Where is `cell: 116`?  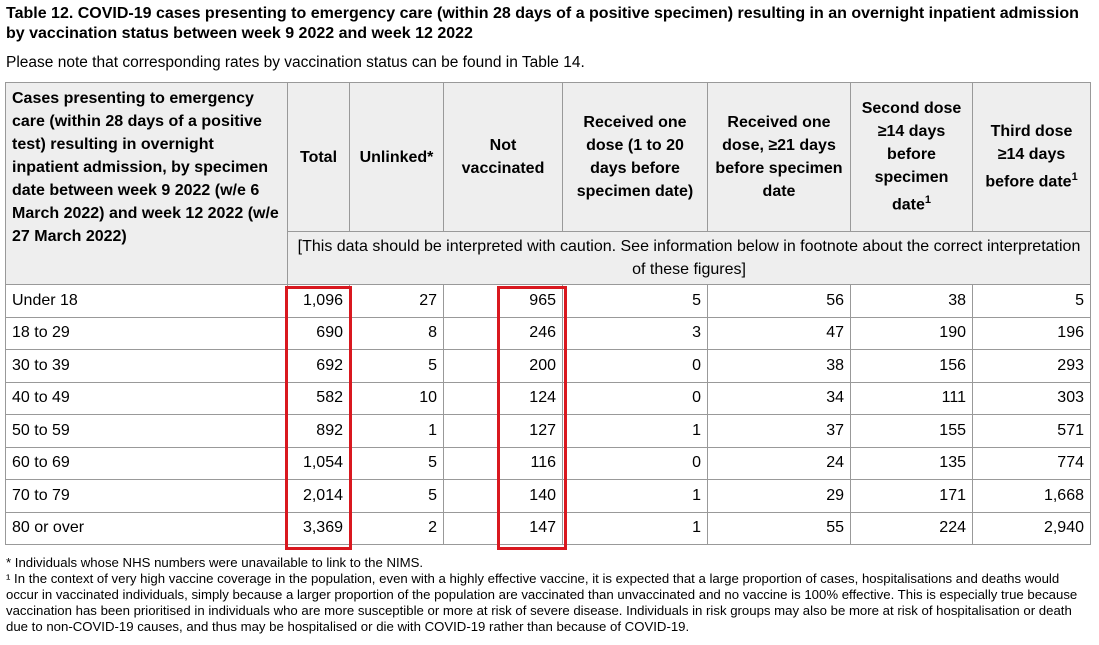
cell: 116 is located at coordinates (503, 463).